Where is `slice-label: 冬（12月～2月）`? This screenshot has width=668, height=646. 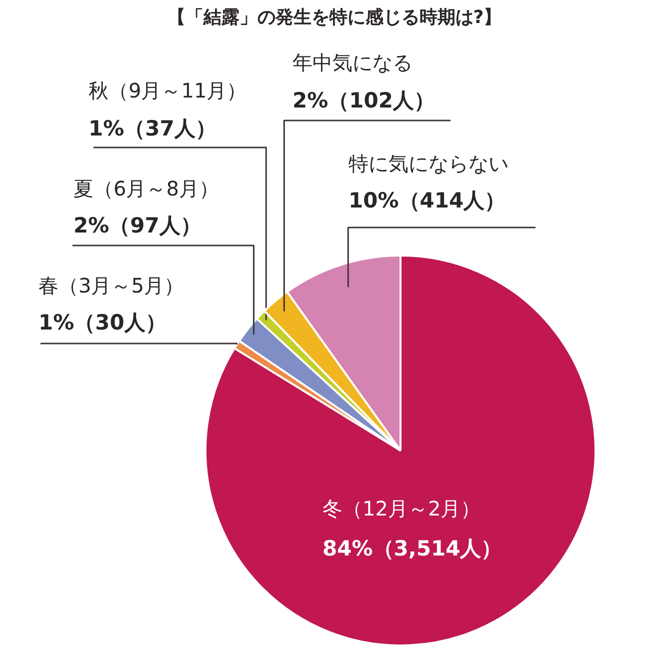 slice-label: 冬（12月～2月） is located at coordinates (401, 508).